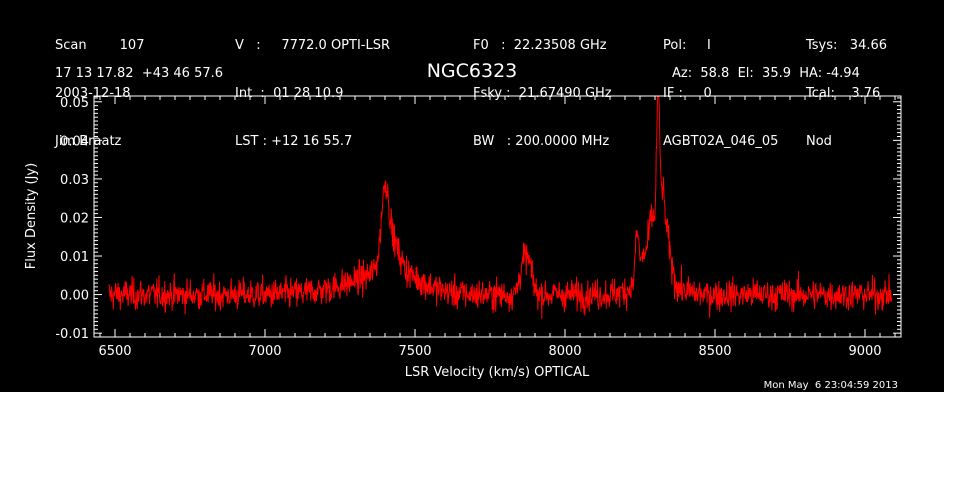 Image resolution: width=962 pixels, height=490 pixels. I want to click on observer: Jim Braatz, so click(88, 141).